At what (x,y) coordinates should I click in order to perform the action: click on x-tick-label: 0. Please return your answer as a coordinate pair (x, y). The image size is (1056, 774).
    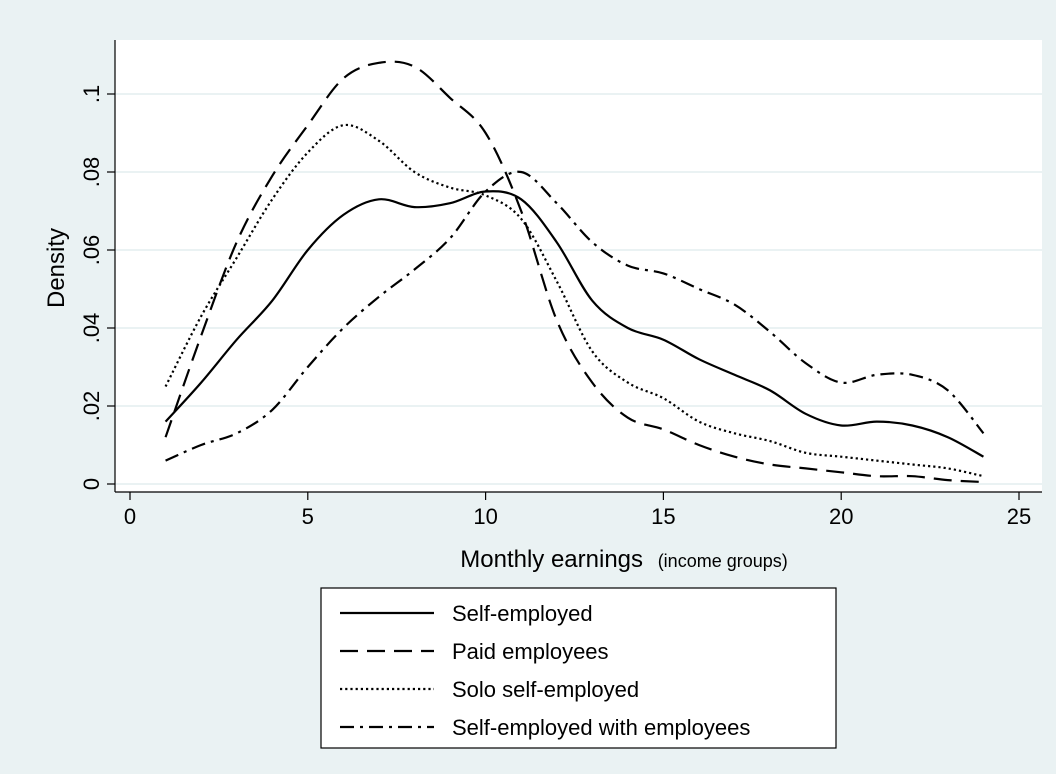
    Looking at the image, I should click on (130, 516).